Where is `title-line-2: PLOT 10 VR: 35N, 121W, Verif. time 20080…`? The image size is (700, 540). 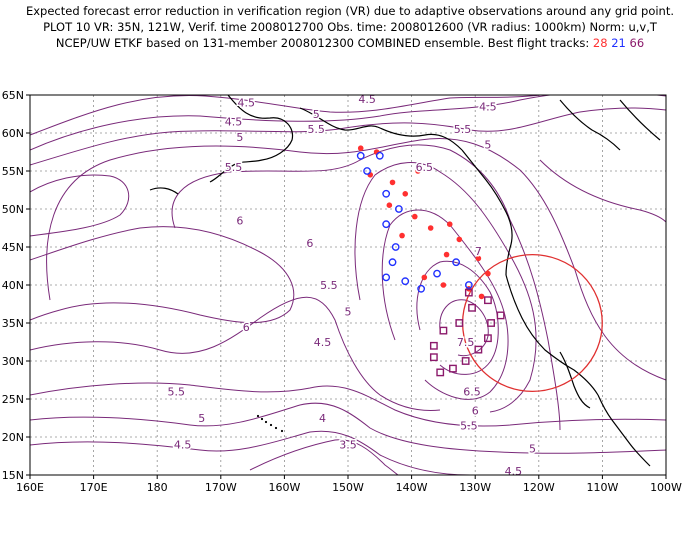 title-line-2: PLOT 10 VR: 35N, 121W, Verif. time 20080… is located at coordinates (350, 27).